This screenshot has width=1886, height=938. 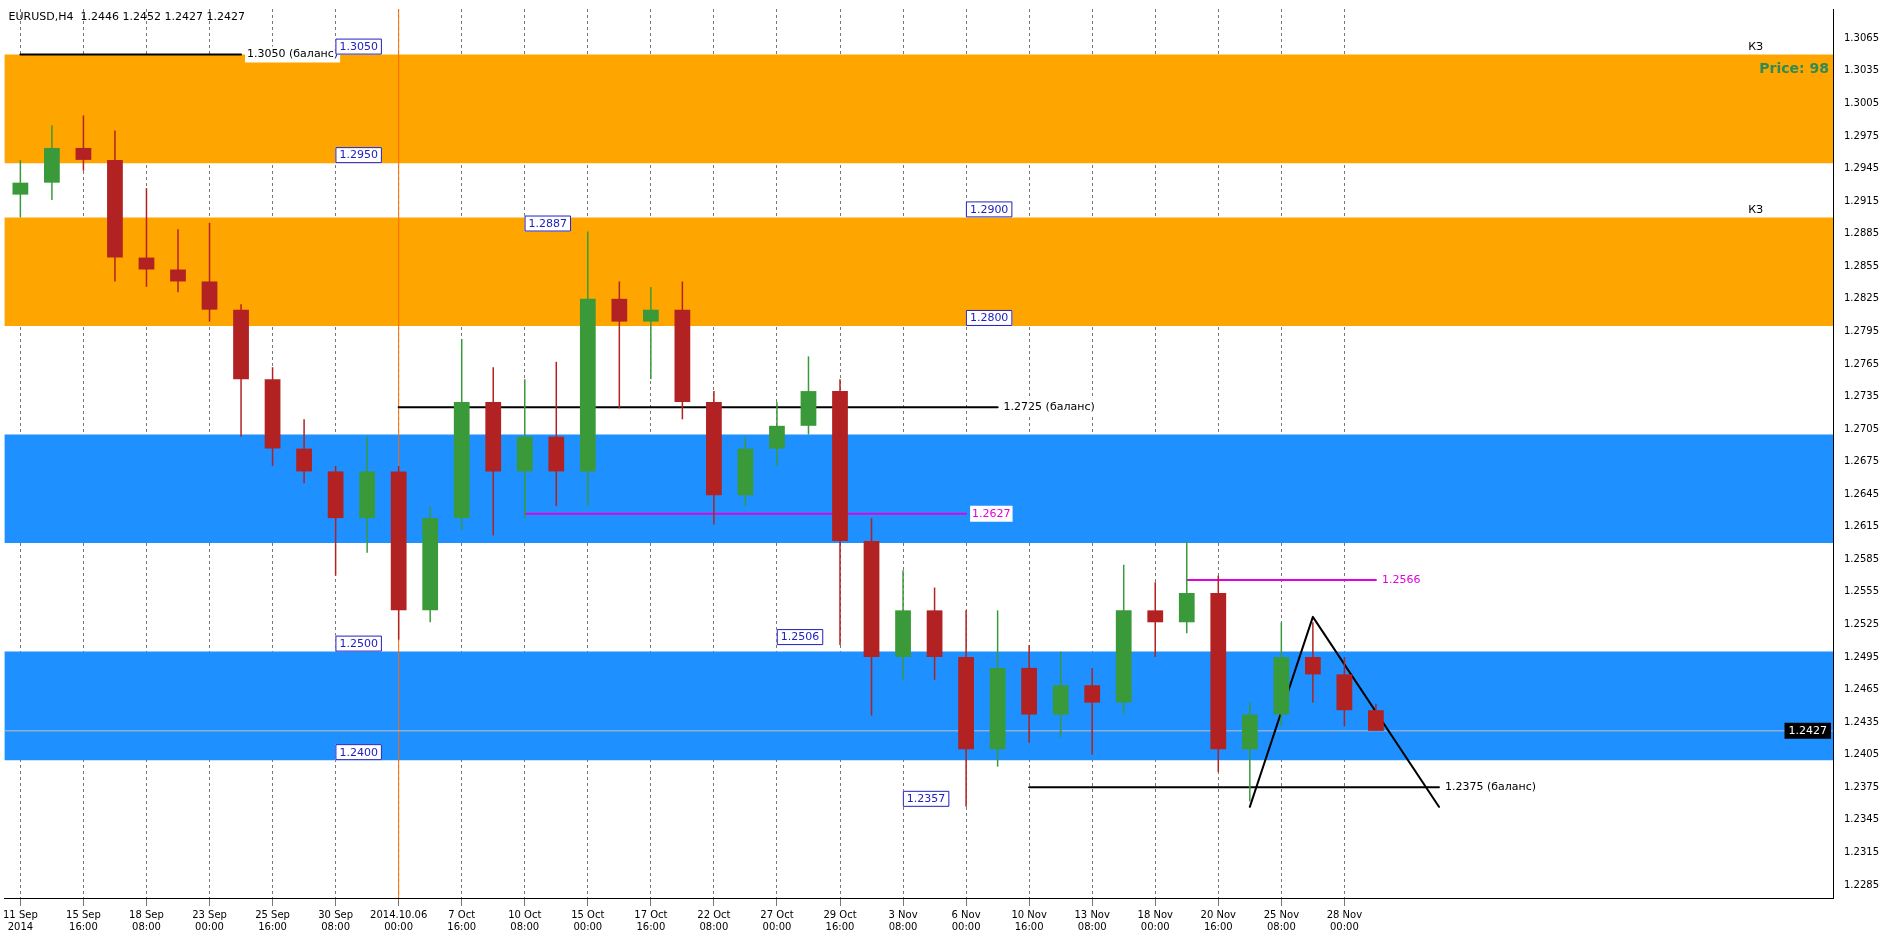 What do you see at coordinates (1862, 103) in the screenshot?
I see `y-tick-label: 1.3005` at bounding box center [1862, 103].